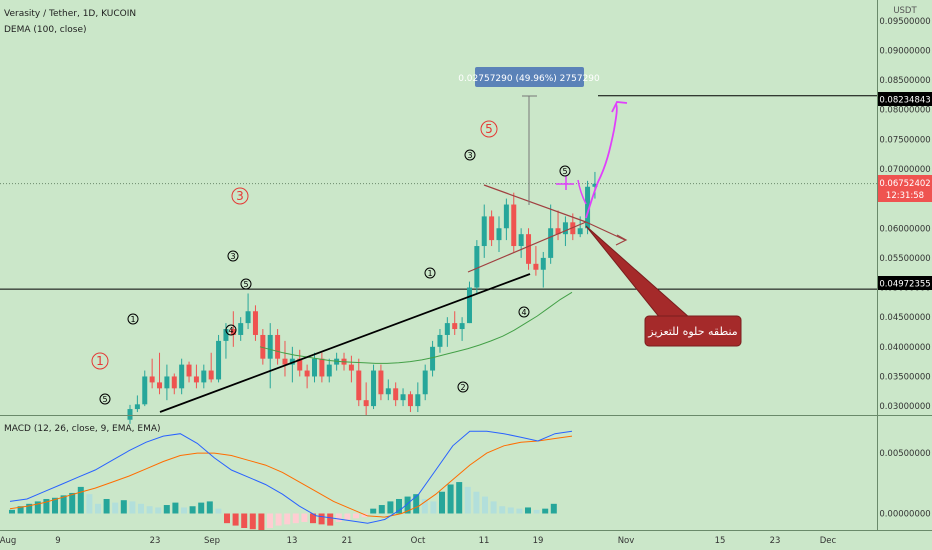 This screenshot has height=550, width=932. I want to click on triangle-pattern, so click(547, 228).